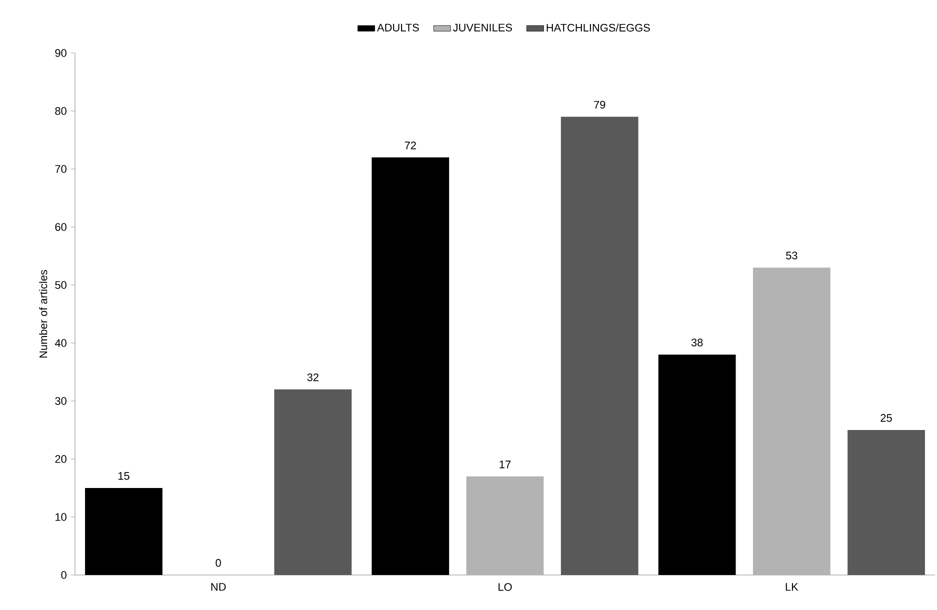  I want to click on y-tick-label: 80, so click(60, 111).